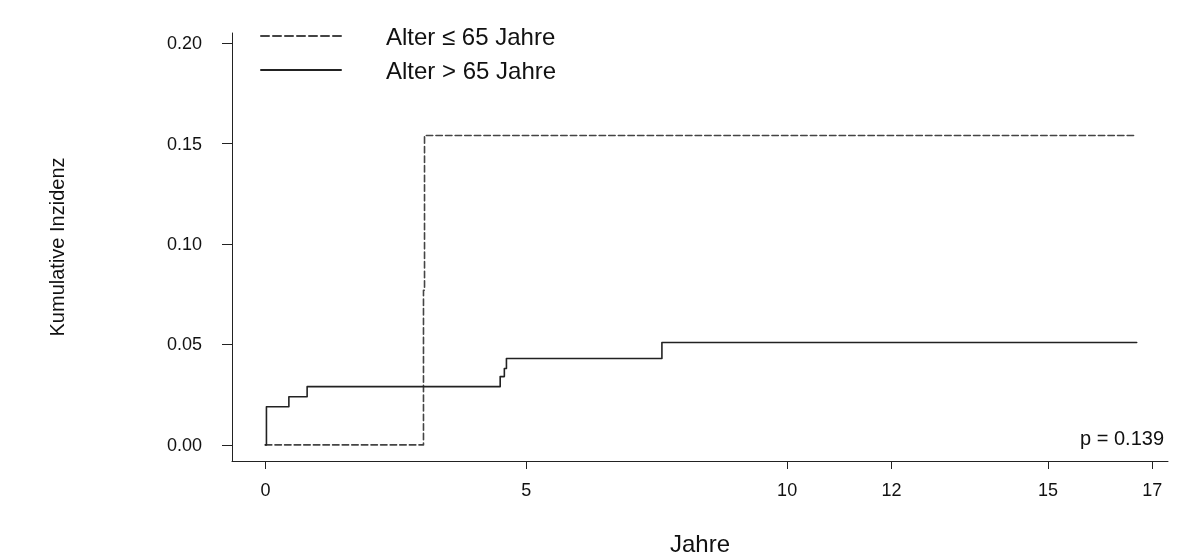 This screenshot has width=1184, height=560. Describe the element at coordinates (526, 490) in the screenshot. I see `x-tick-label: 5` at that location.